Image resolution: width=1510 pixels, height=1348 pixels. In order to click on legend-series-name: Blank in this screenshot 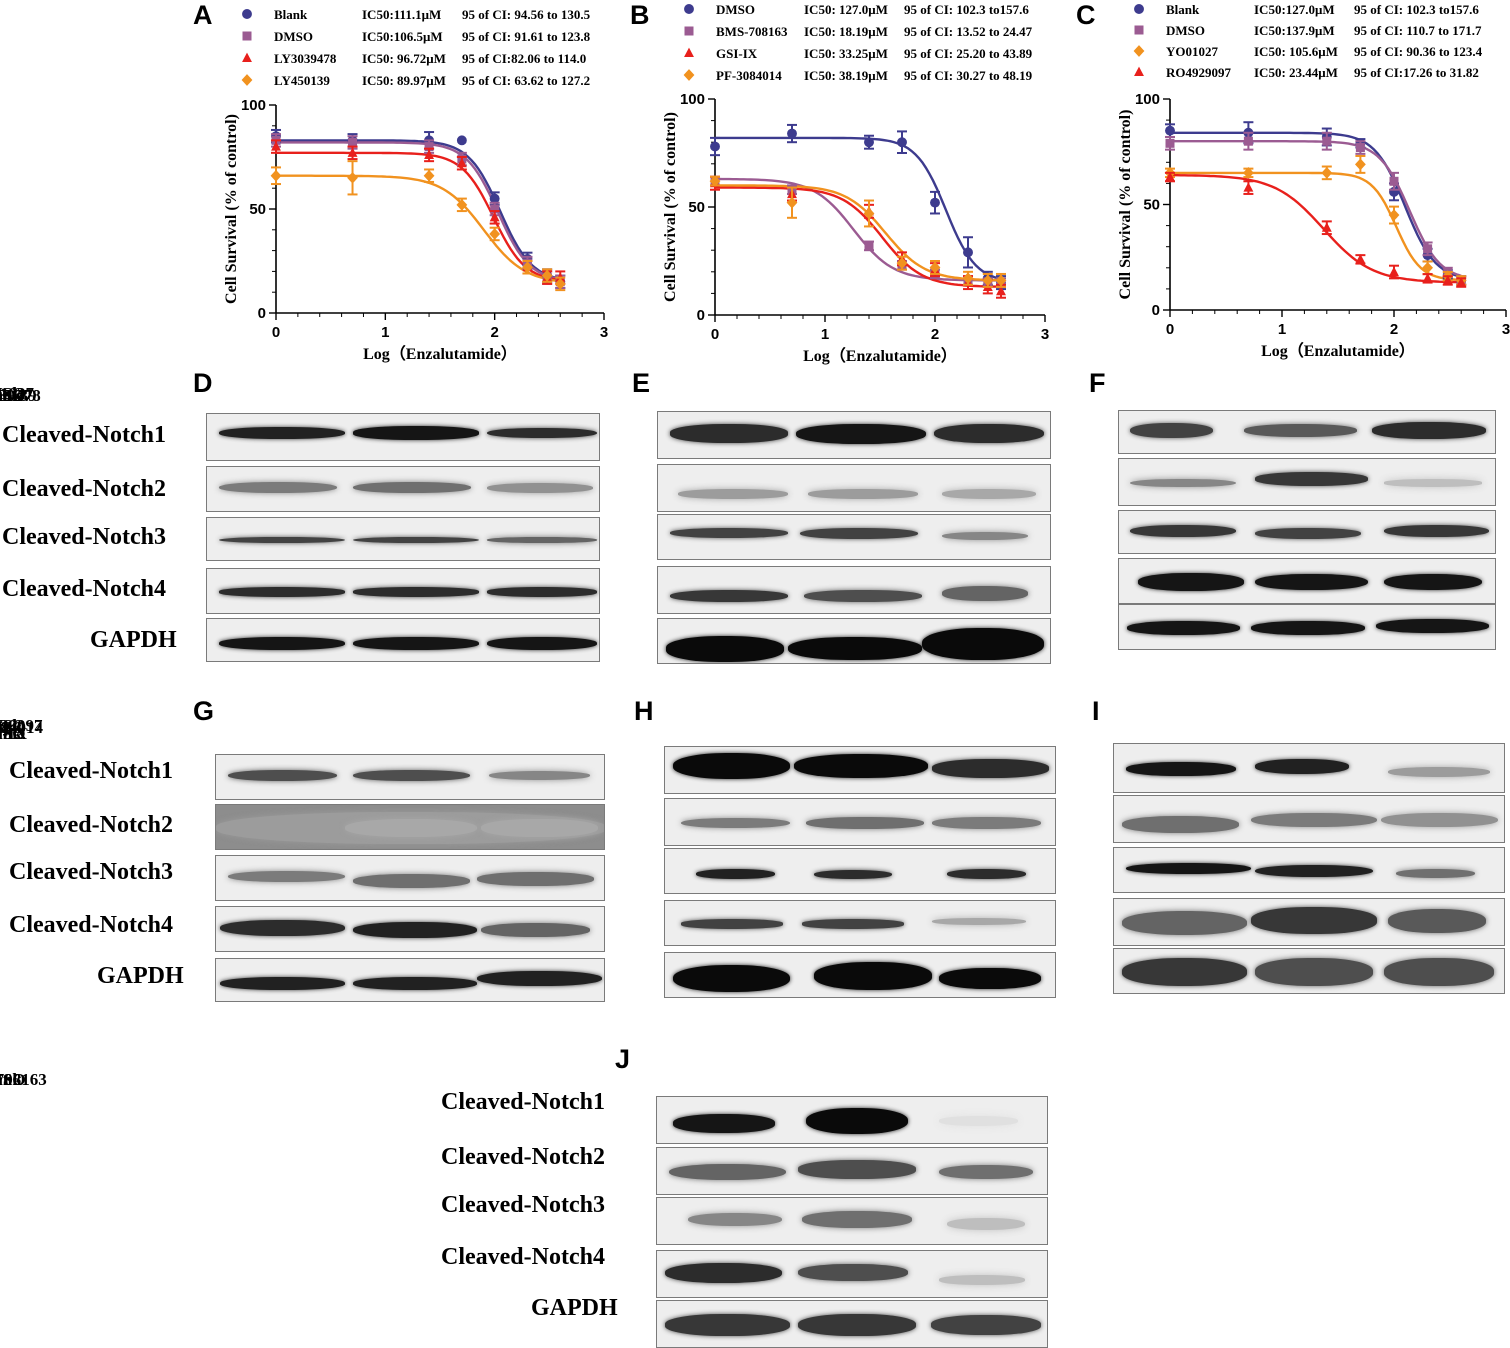, I will do `click(1183, 9)`.